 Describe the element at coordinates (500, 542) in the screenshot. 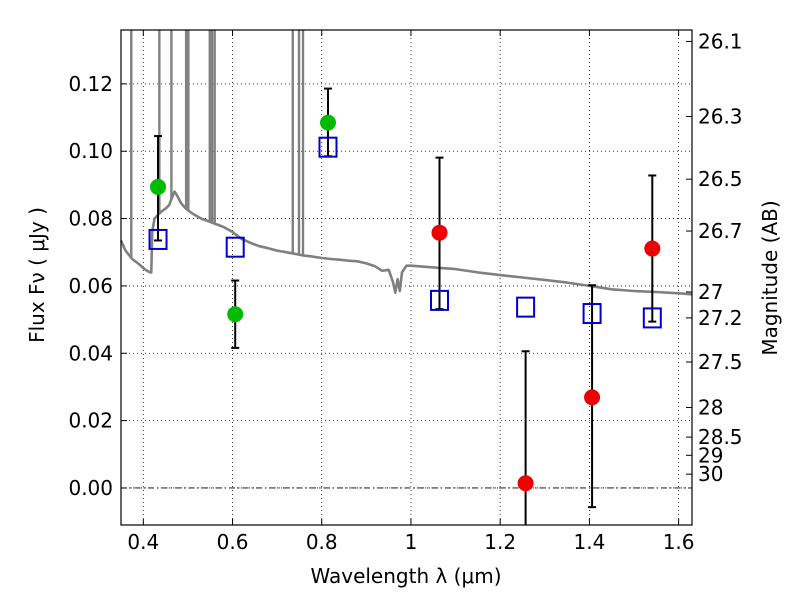

I see `x-tick-label: 1.2` at that location.